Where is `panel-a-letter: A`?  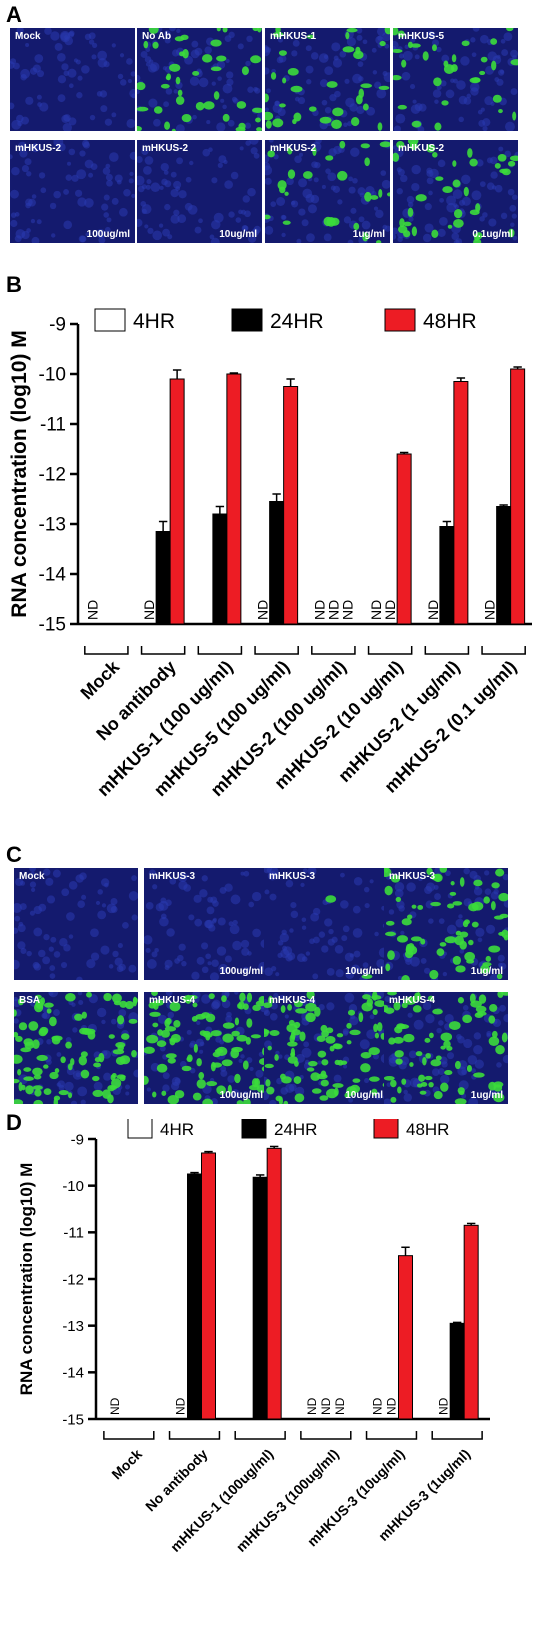 panel-a-letter: A is located at coordinates (14, 14).